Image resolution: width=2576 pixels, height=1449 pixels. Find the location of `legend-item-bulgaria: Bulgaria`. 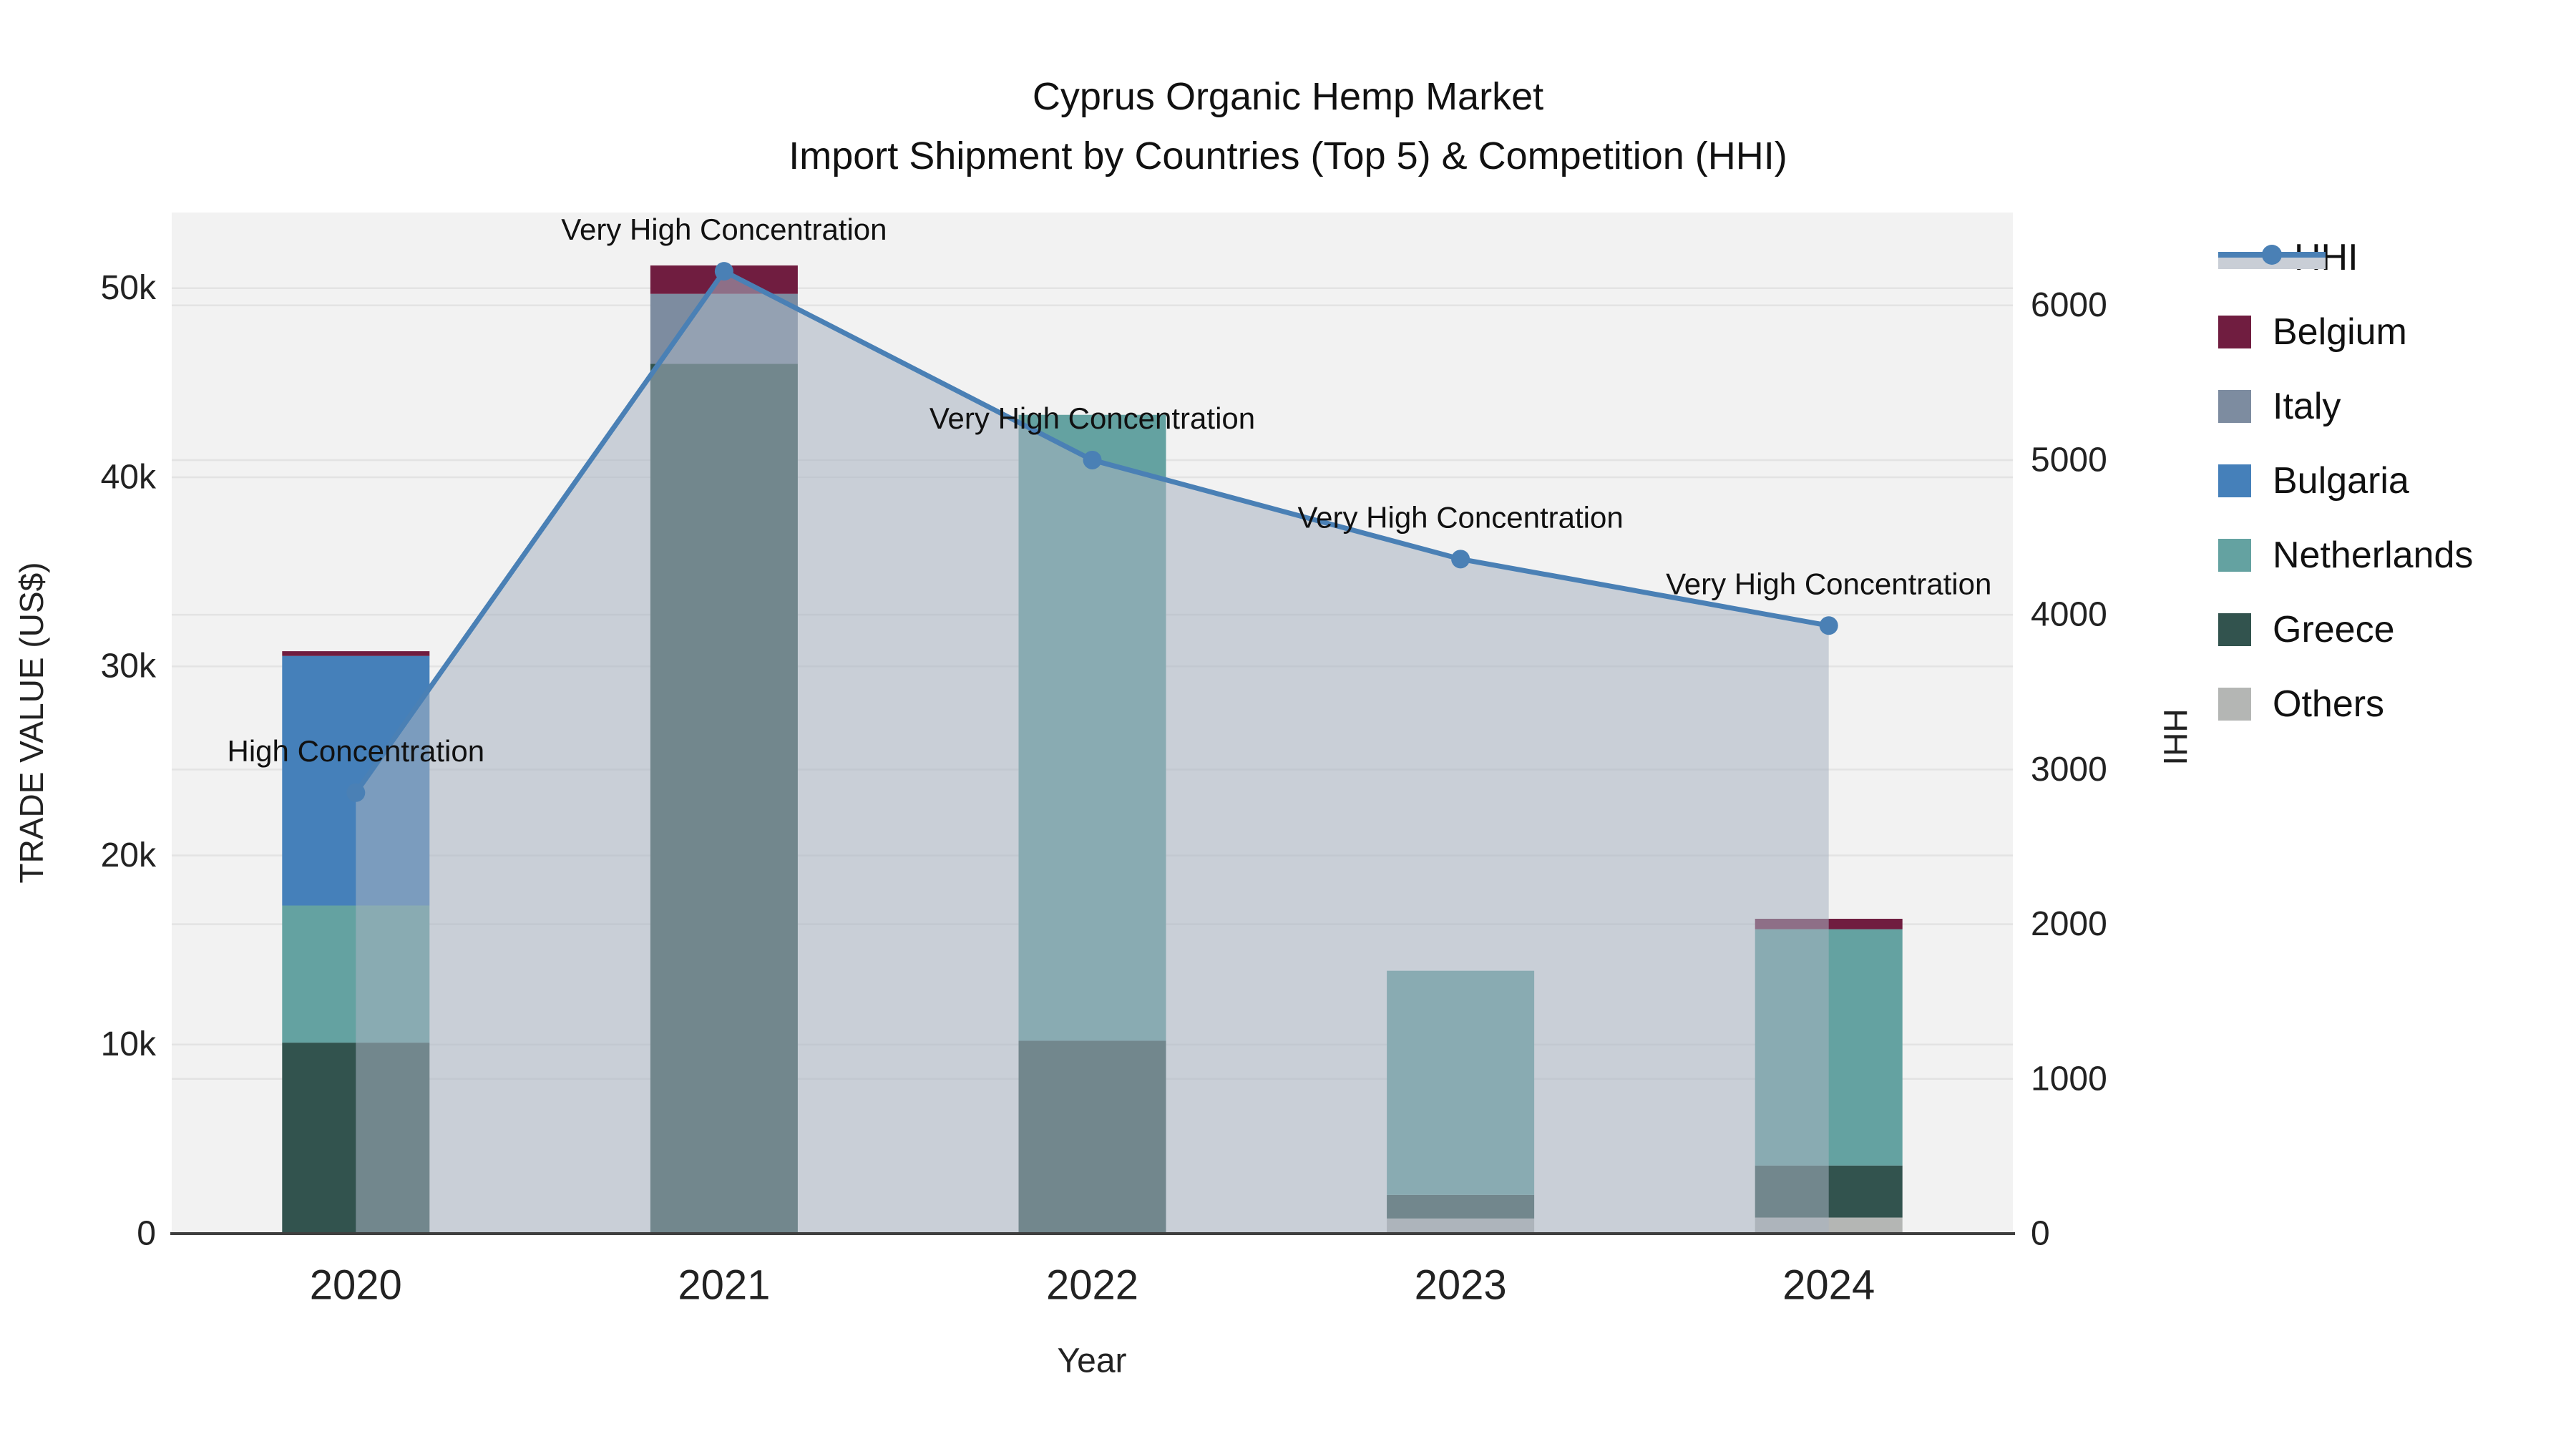

legend-item-bulgaria: Bulgaria is located at coordinates (2345, 480).